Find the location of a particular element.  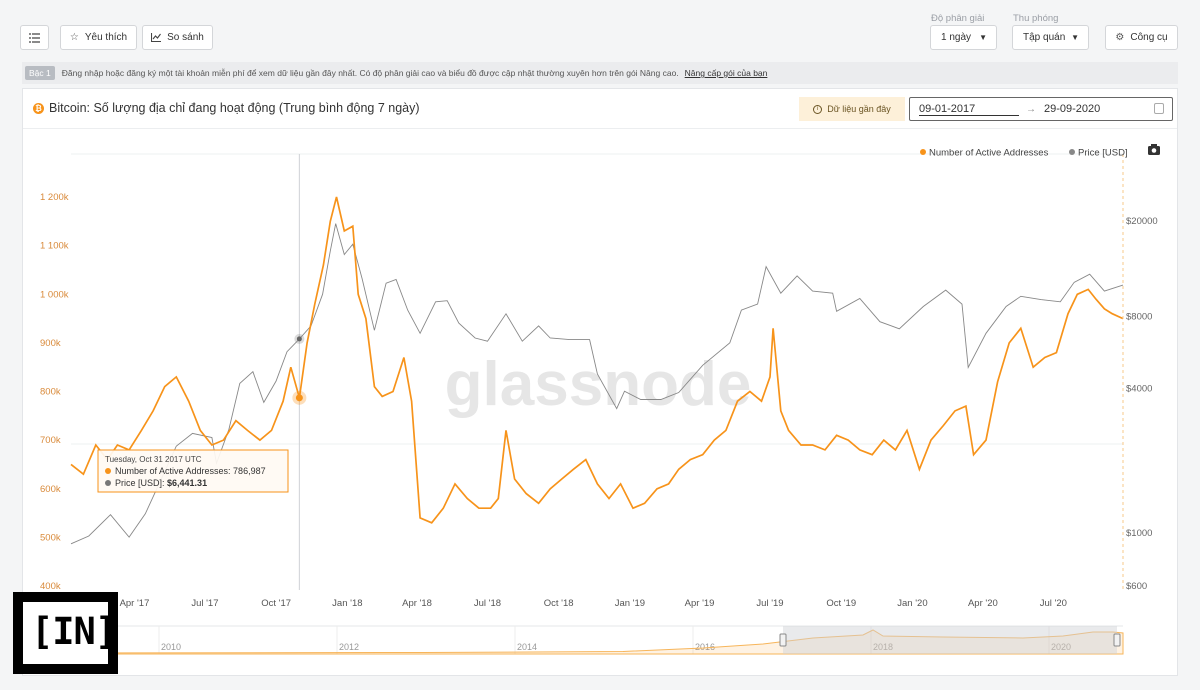

tooltip-price-line: Price [USD]: $6,441.31 is located at coordinates (161, 483).